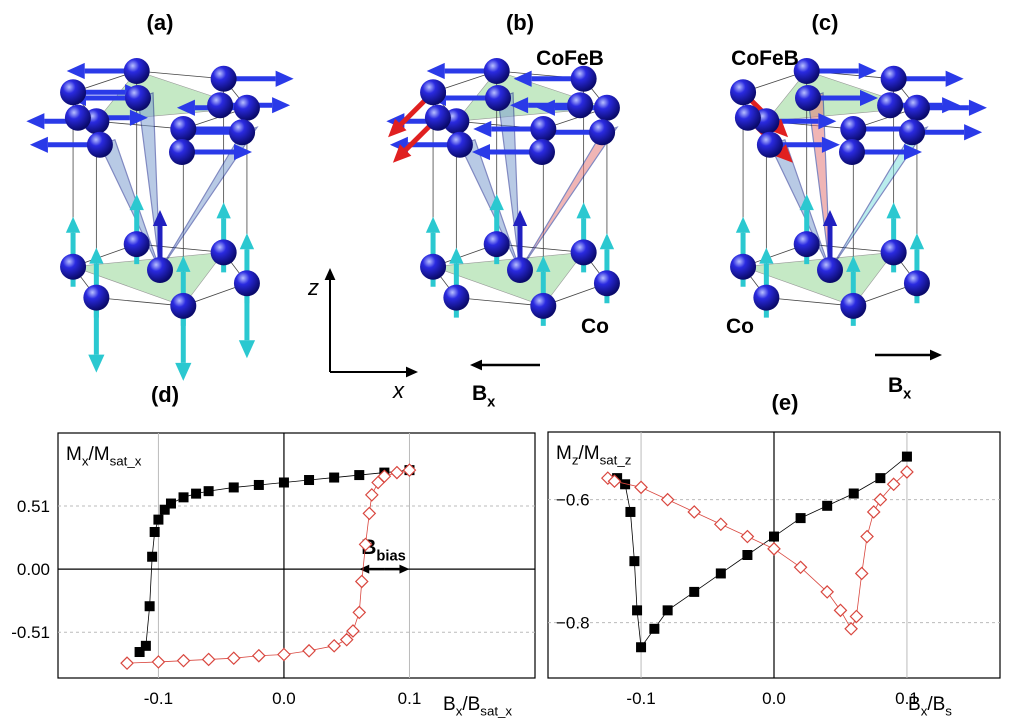 This screenshot has width=1012, height=724. I want to click on y-axis-label: Mx/Msat_x, so click(104, 456).